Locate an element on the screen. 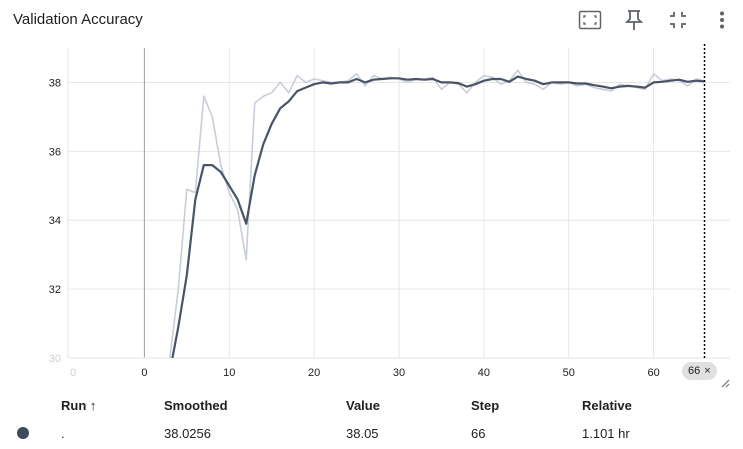 Image resolution: width=743 pixels, height=449 pixels. x-tick-label: 10 is located at coordinates (229, 373).